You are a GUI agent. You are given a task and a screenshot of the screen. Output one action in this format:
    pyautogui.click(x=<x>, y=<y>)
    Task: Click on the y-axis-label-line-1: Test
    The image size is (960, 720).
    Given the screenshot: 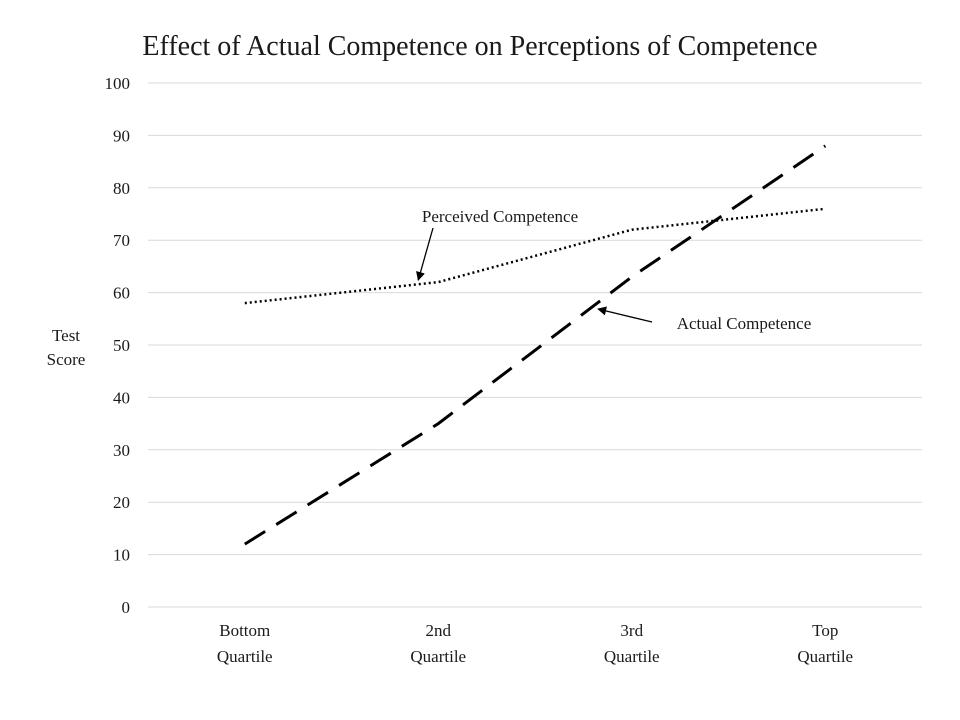 What is the action you would take?
    pyautogui.click(x=66, y=335)
    